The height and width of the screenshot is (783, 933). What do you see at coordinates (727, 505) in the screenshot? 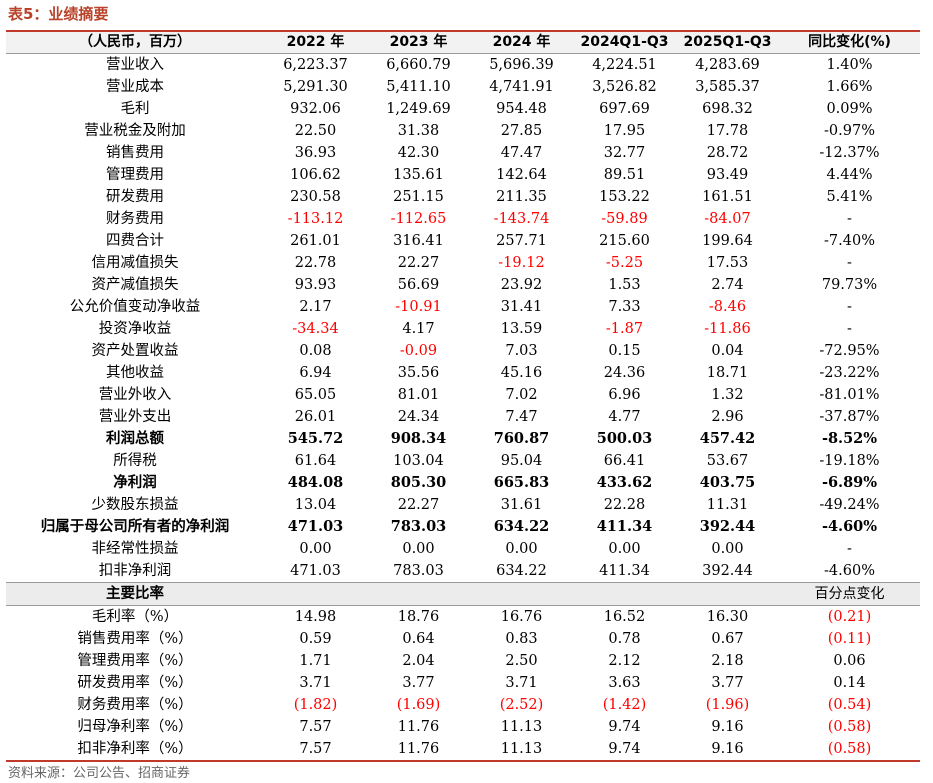
I see `table-cell: 11.31` at bounding box center [727, 505].